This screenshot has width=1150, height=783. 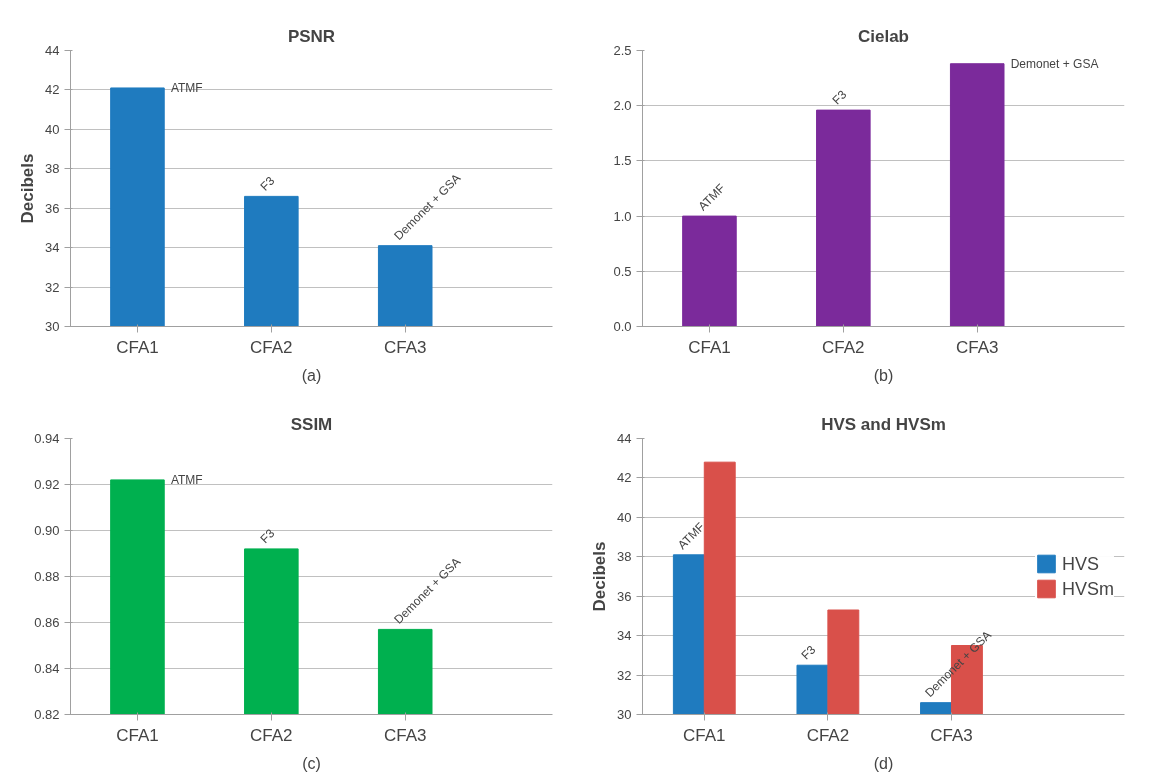 What do you see at coordinates (47, 668) in the screenshot?
I see `y-tick-label: 0.84` at bounding box center [47, 668].